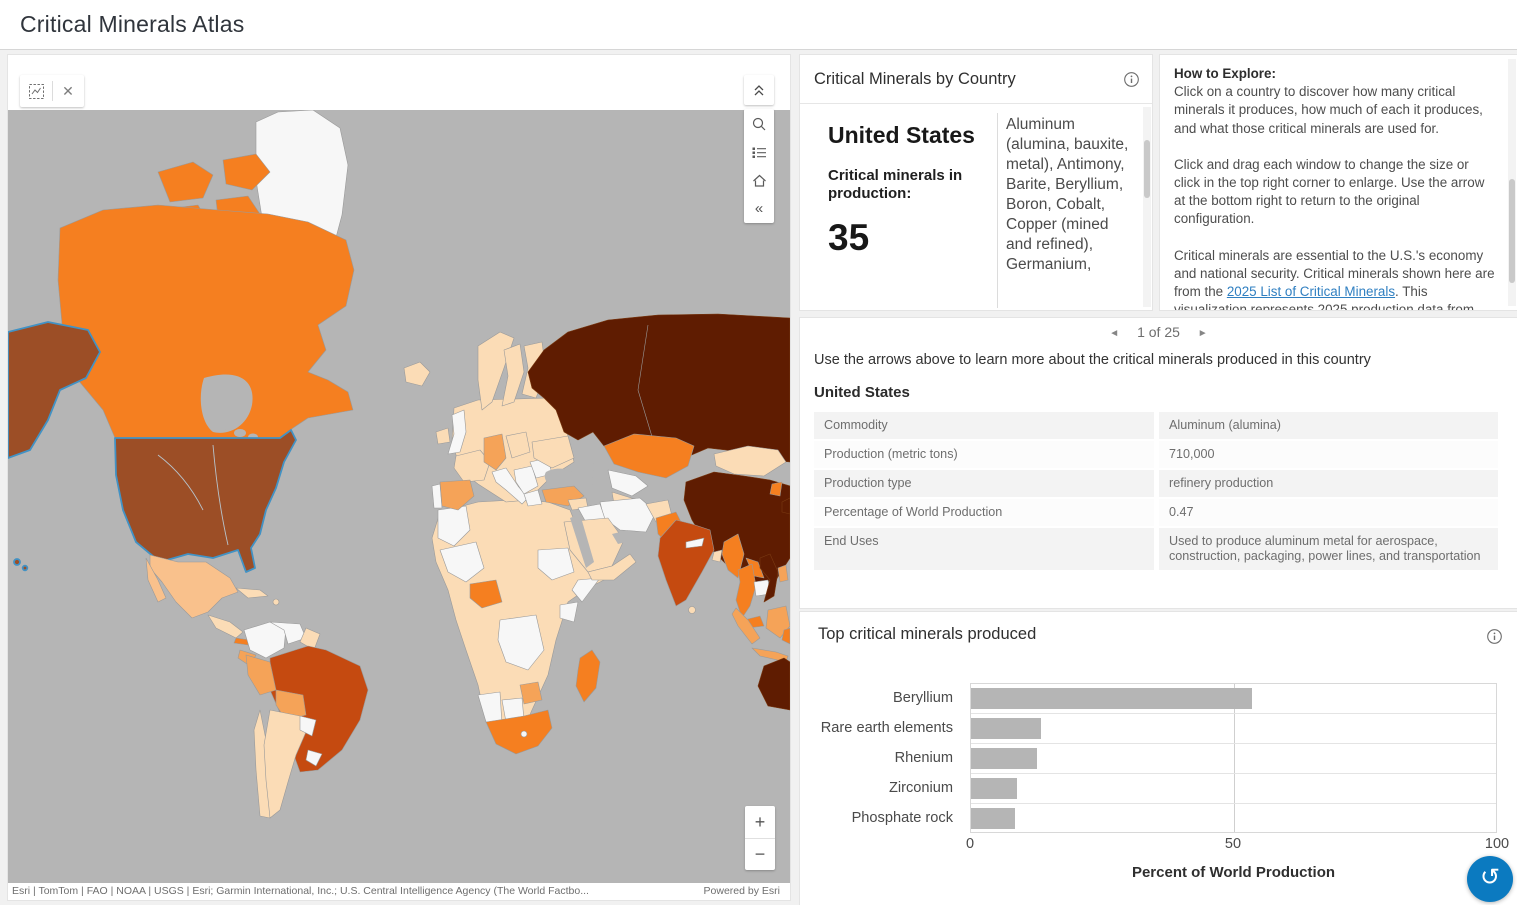  Describe the element at coordinates (531, 693) in the screenshot. I see `country-zimbabwe` at that location.